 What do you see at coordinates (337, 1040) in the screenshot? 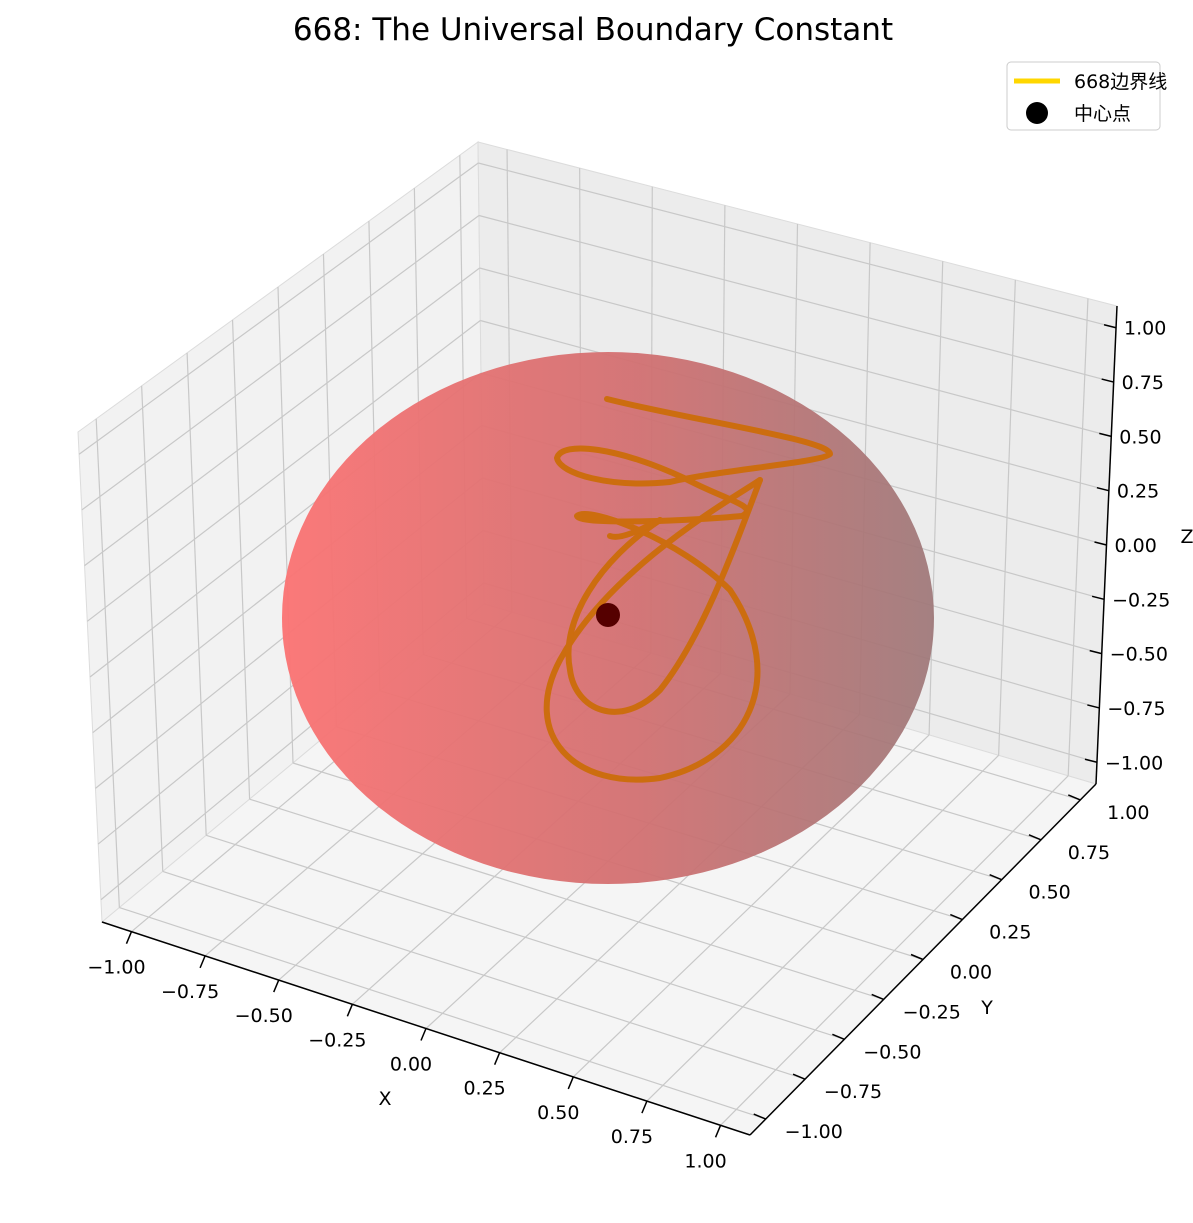
I see `x-tick-label: −0.25` at bounding box center [337, 1040].